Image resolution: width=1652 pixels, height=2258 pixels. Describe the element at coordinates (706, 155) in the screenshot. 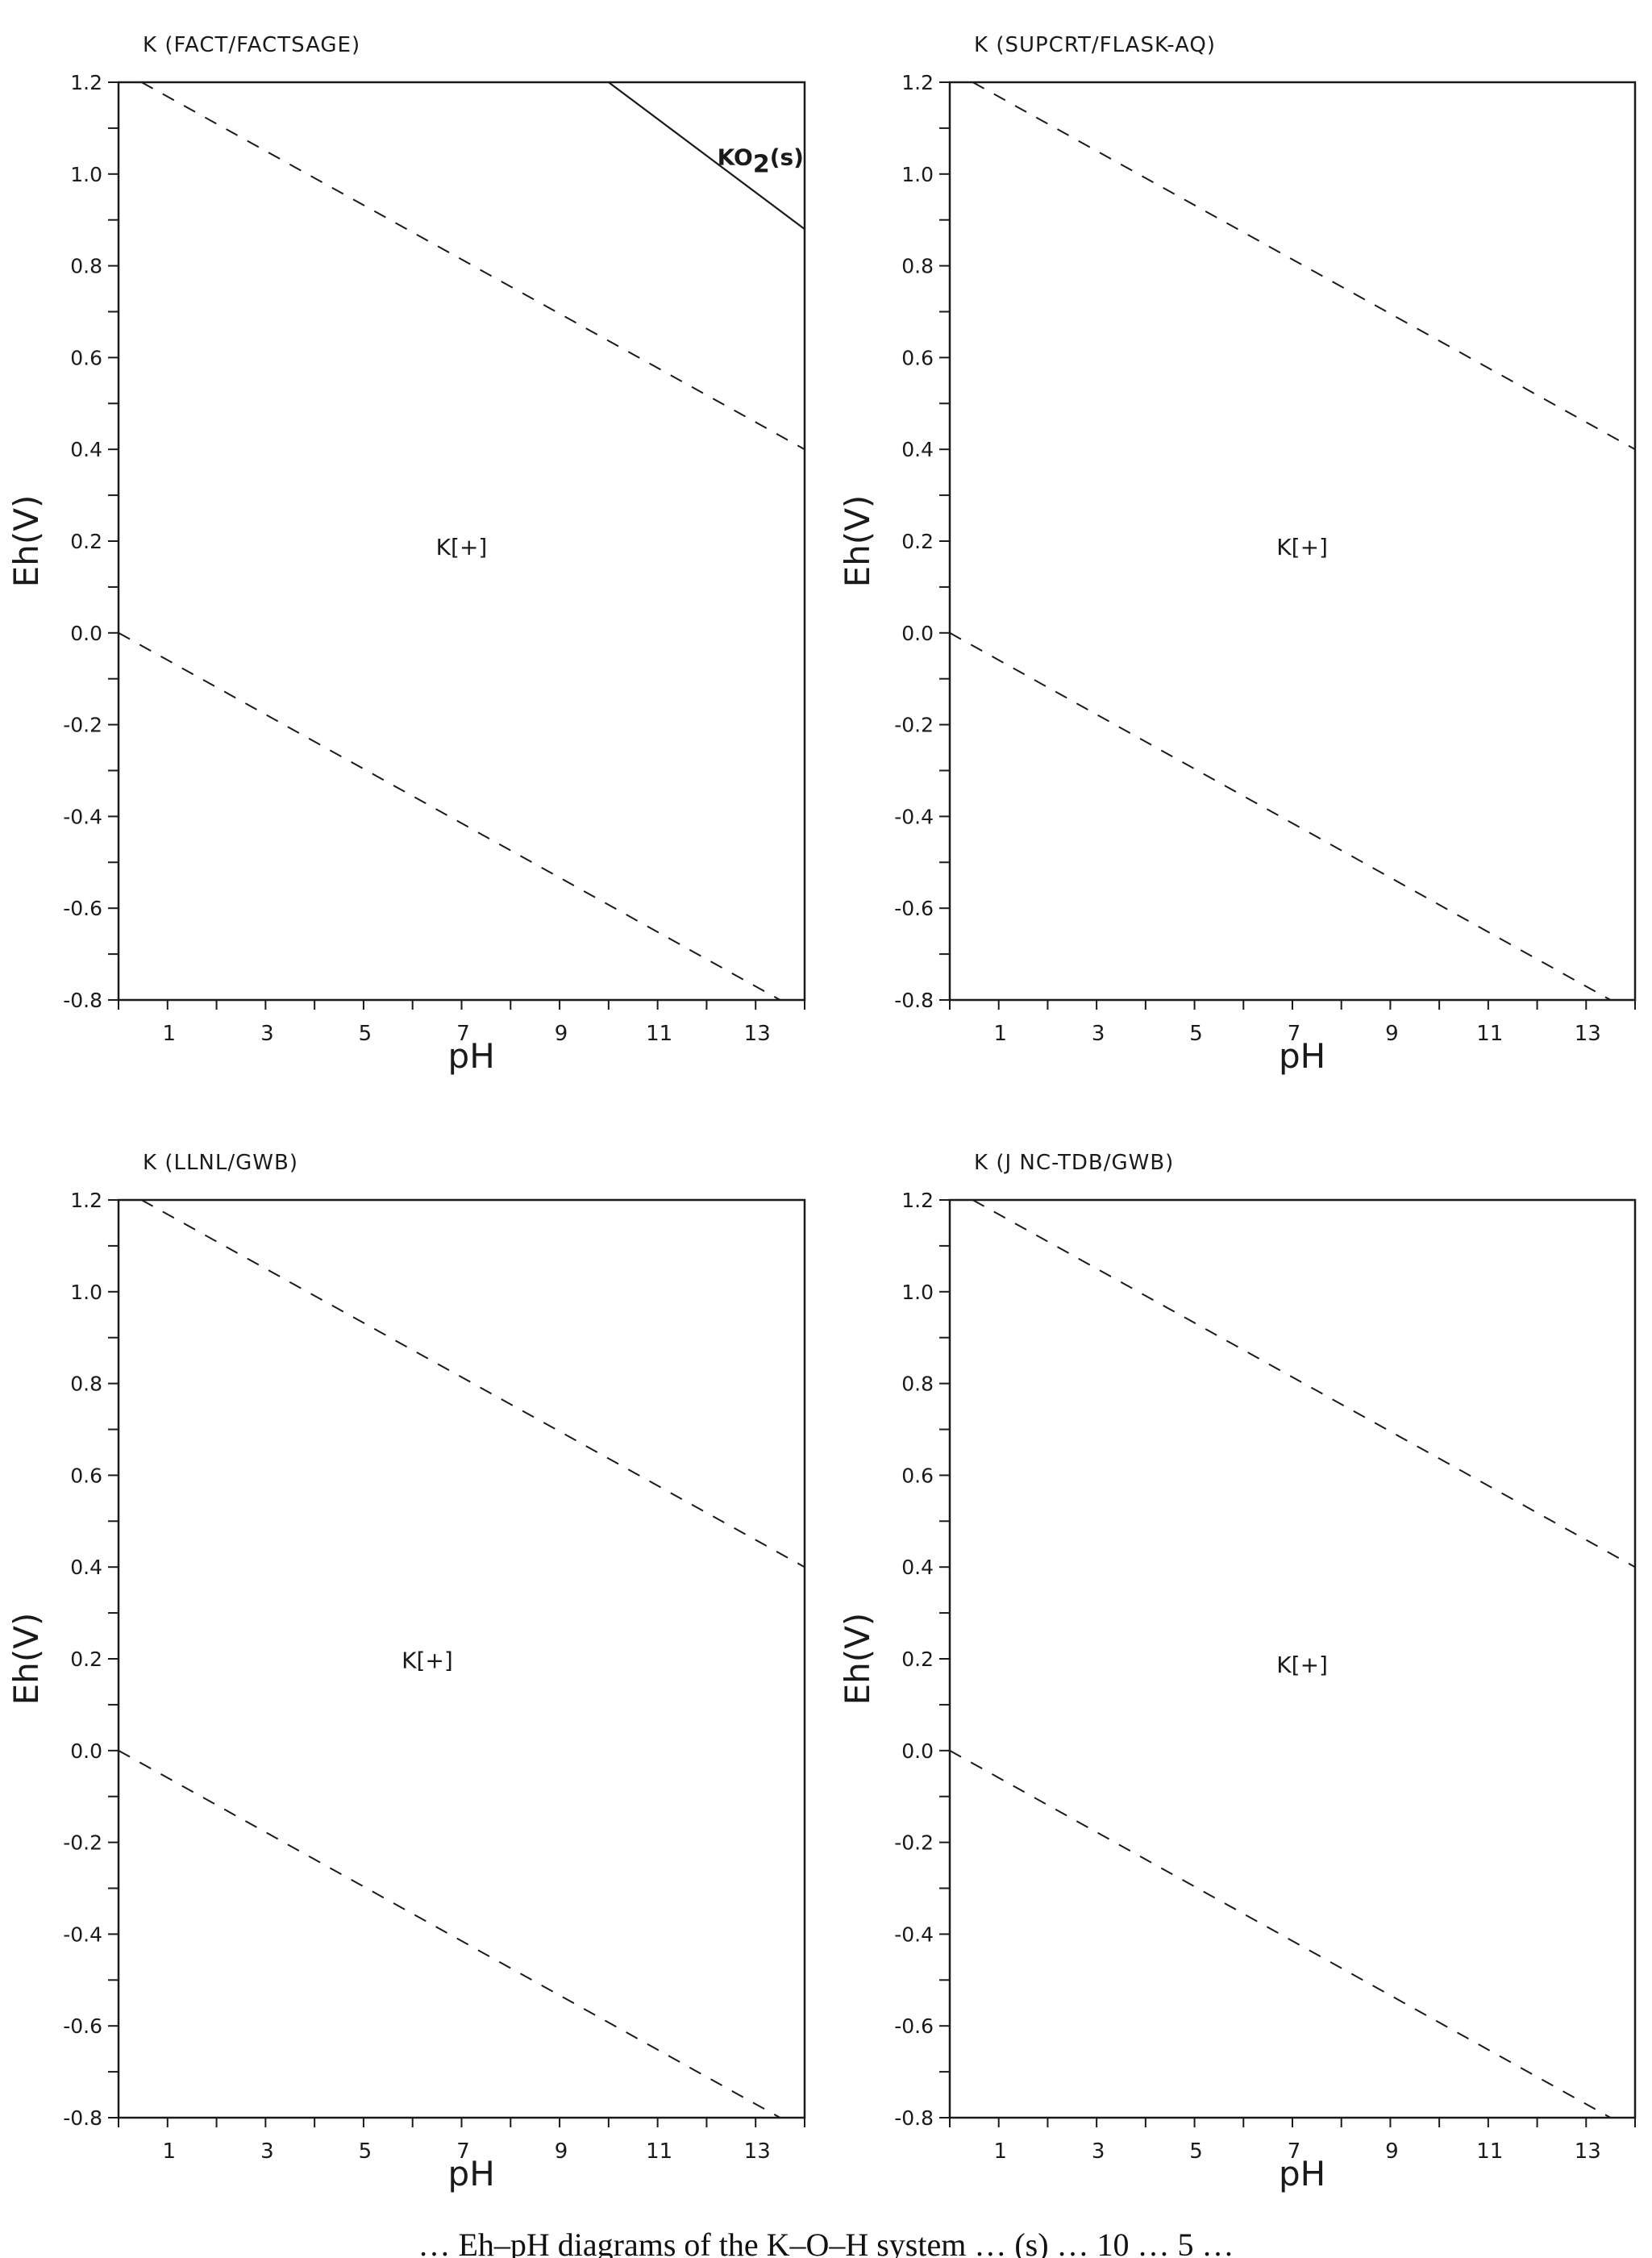

I see `phase-boundary-line` at that location.